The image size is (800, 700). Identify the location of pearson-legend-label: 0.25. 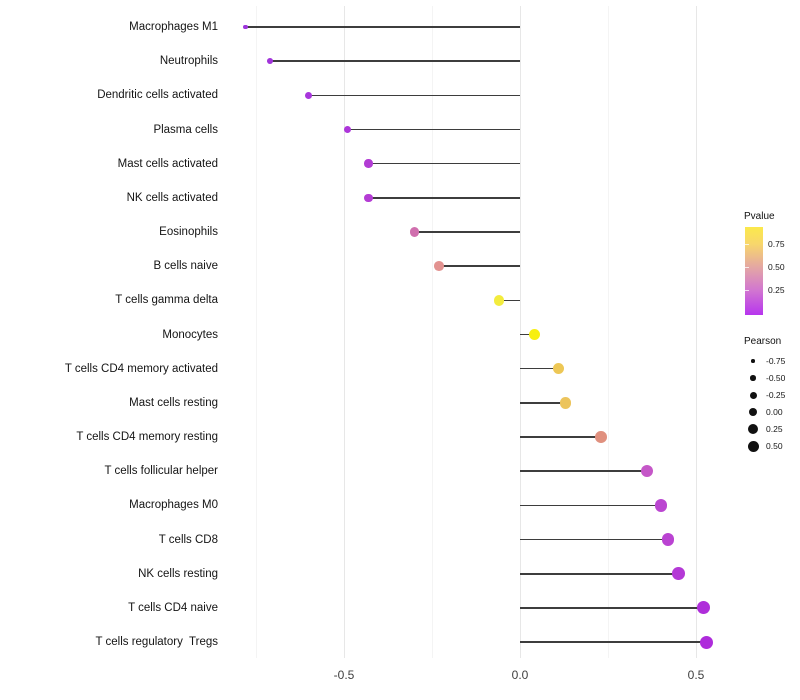
(774, 429).